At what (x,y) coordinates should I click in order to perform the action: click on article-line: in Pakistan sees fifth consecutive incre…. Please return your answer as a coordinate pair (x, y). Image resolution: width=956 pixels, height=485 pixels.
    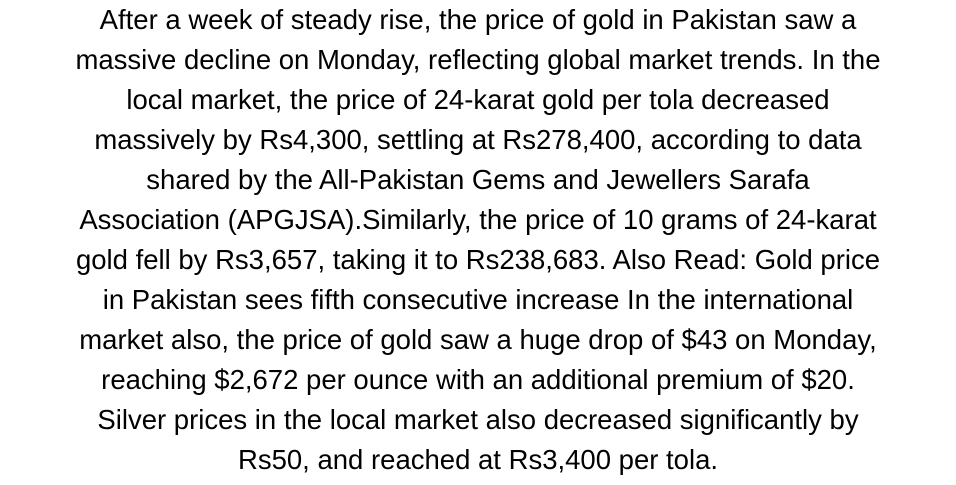
    Looking at the image, I should click on (478, 299).